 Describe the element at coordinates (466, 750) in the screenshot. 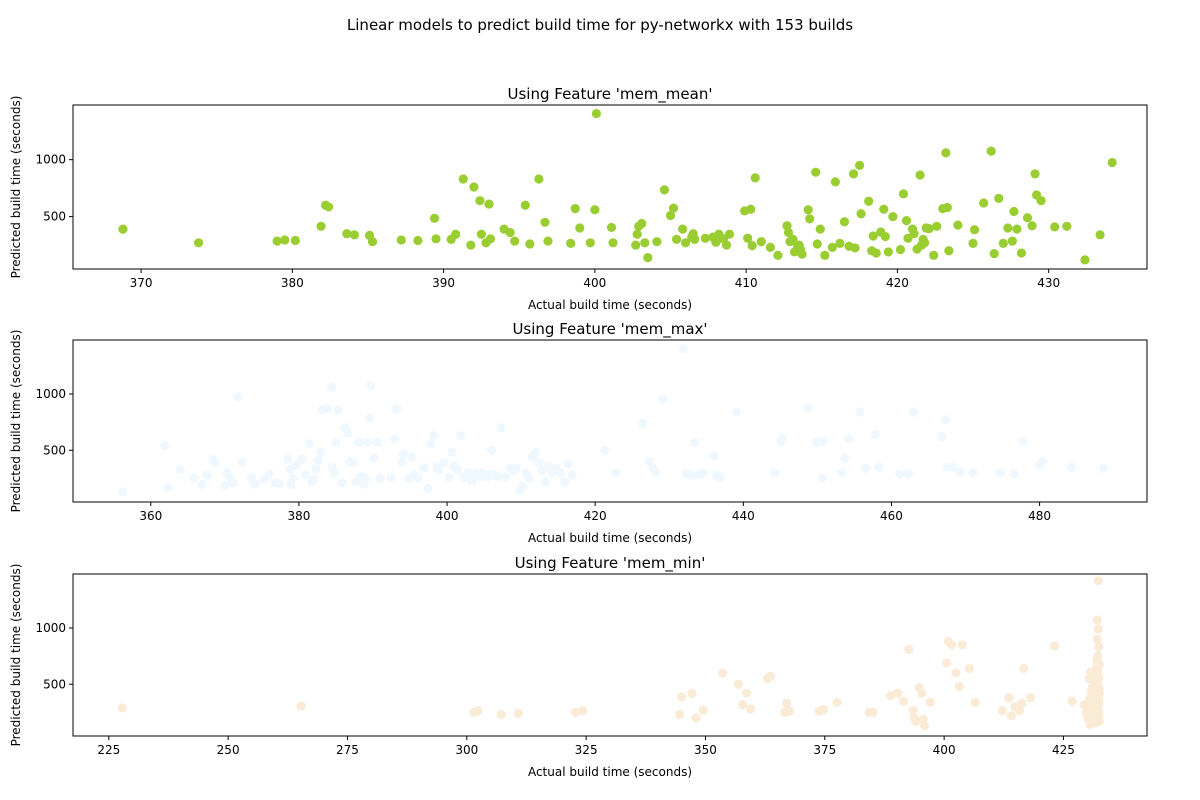

I see `x-tick-label: 300` at that location.